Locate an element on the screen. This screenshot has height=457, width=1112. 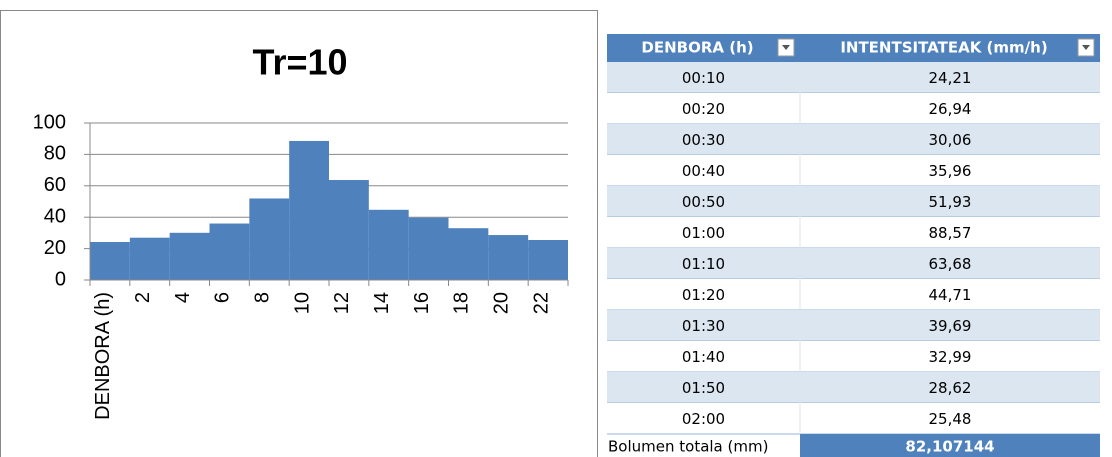
header-bg is located at coordinates (853, 48).